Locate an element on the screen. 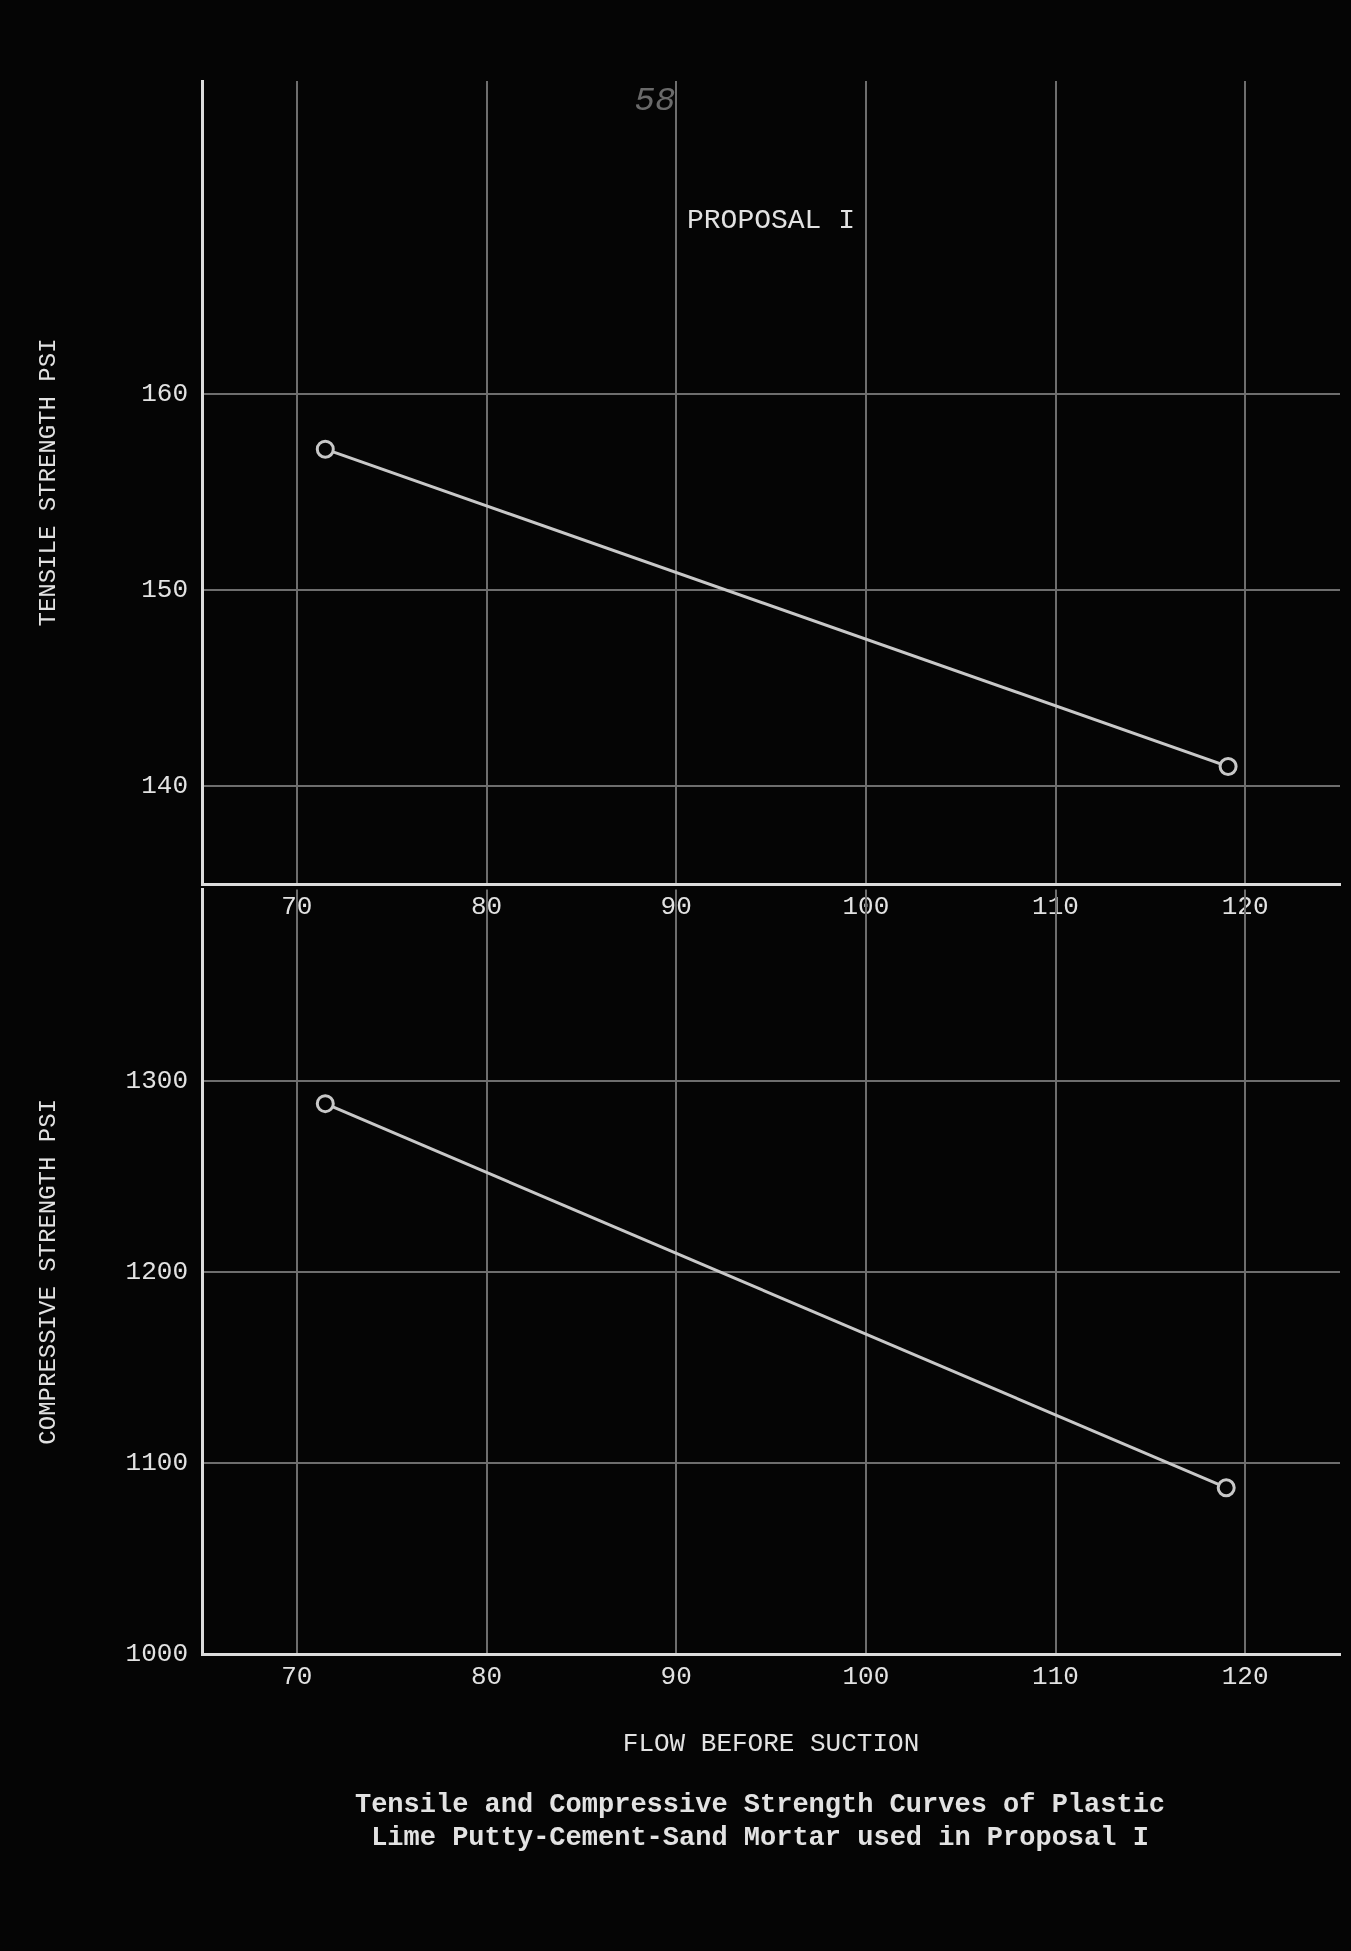 This screenshot has height=1951, width=1351. text: PROPOSAL I is located at coordinates (771, 221).